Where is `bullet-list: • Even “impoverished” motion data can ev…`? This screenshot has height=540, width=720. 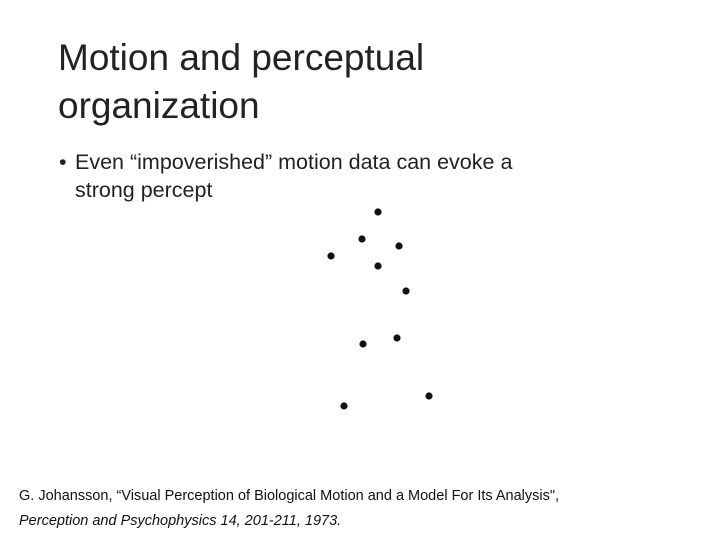
bullet-list: • Even “impoverished” motion data can ev… is located at coordinates (358, 176).